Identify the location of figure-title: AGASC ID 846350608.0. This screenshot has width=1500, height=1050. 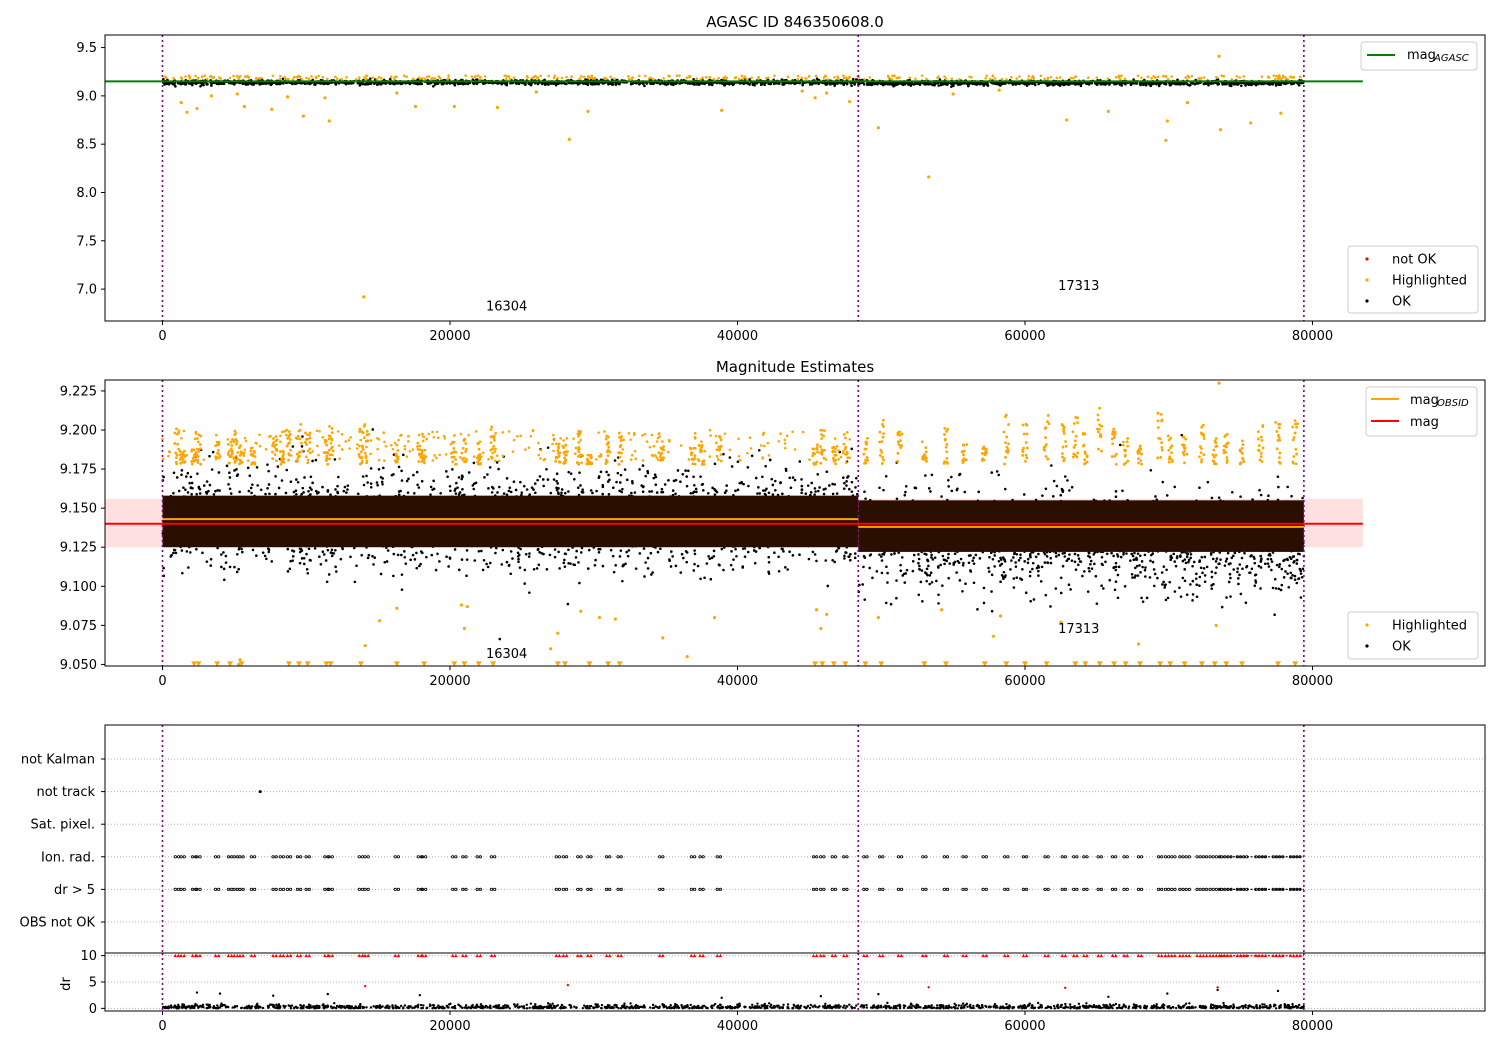
(795, 22).